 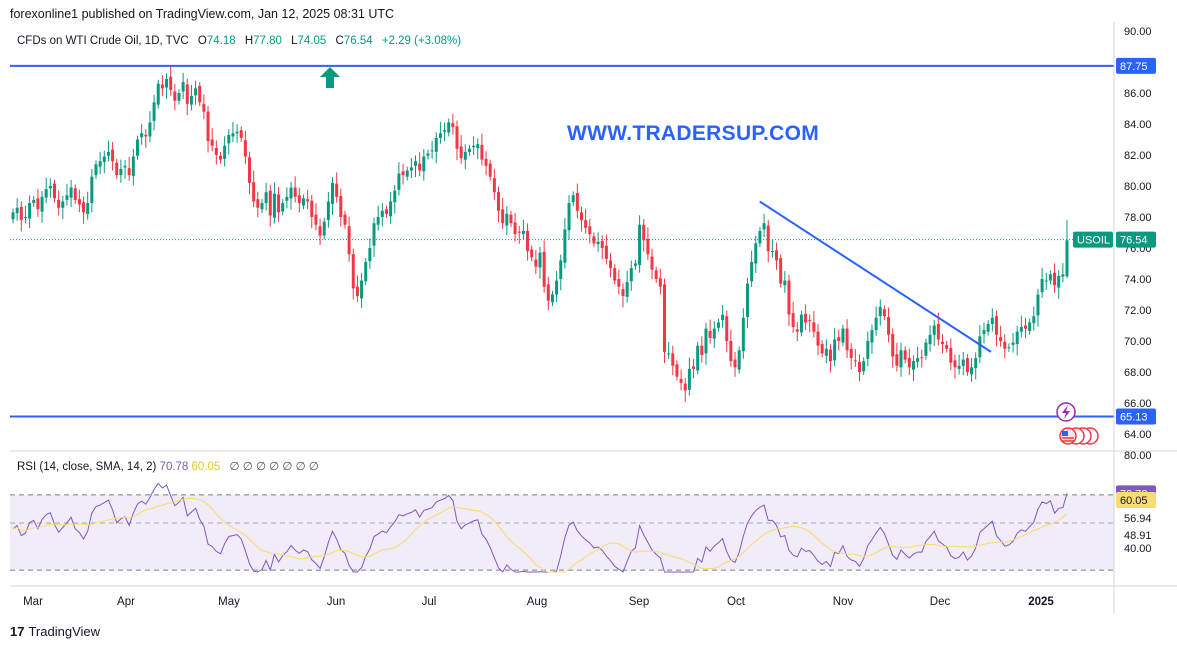 What do you see at coordinates (1138, 373) in the screenshot?
I see `price-tick-label: 68.00` at bounding box center [1138, 373].